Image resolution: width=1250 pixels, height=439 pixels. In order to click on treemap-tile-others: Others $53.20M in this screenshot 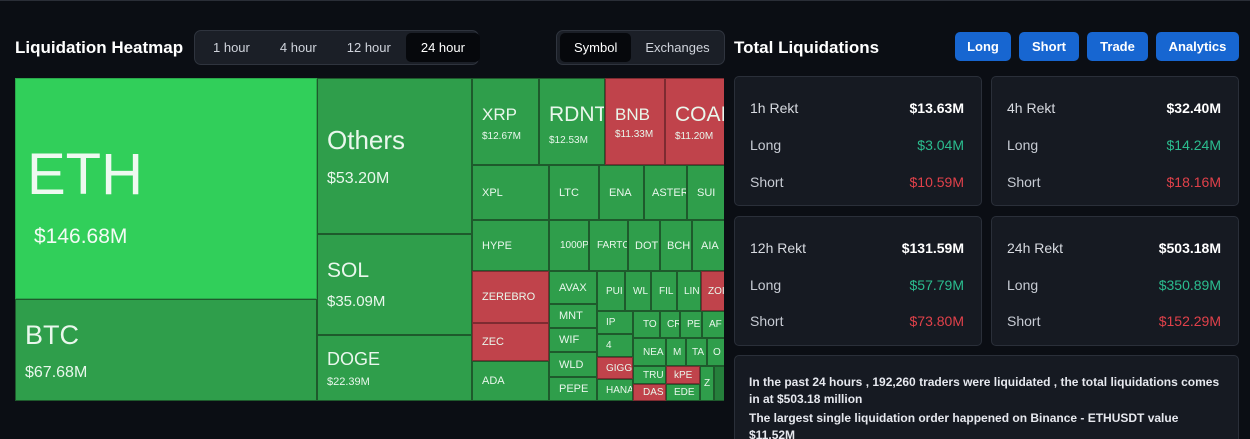, I will do `click(394, 156)`.